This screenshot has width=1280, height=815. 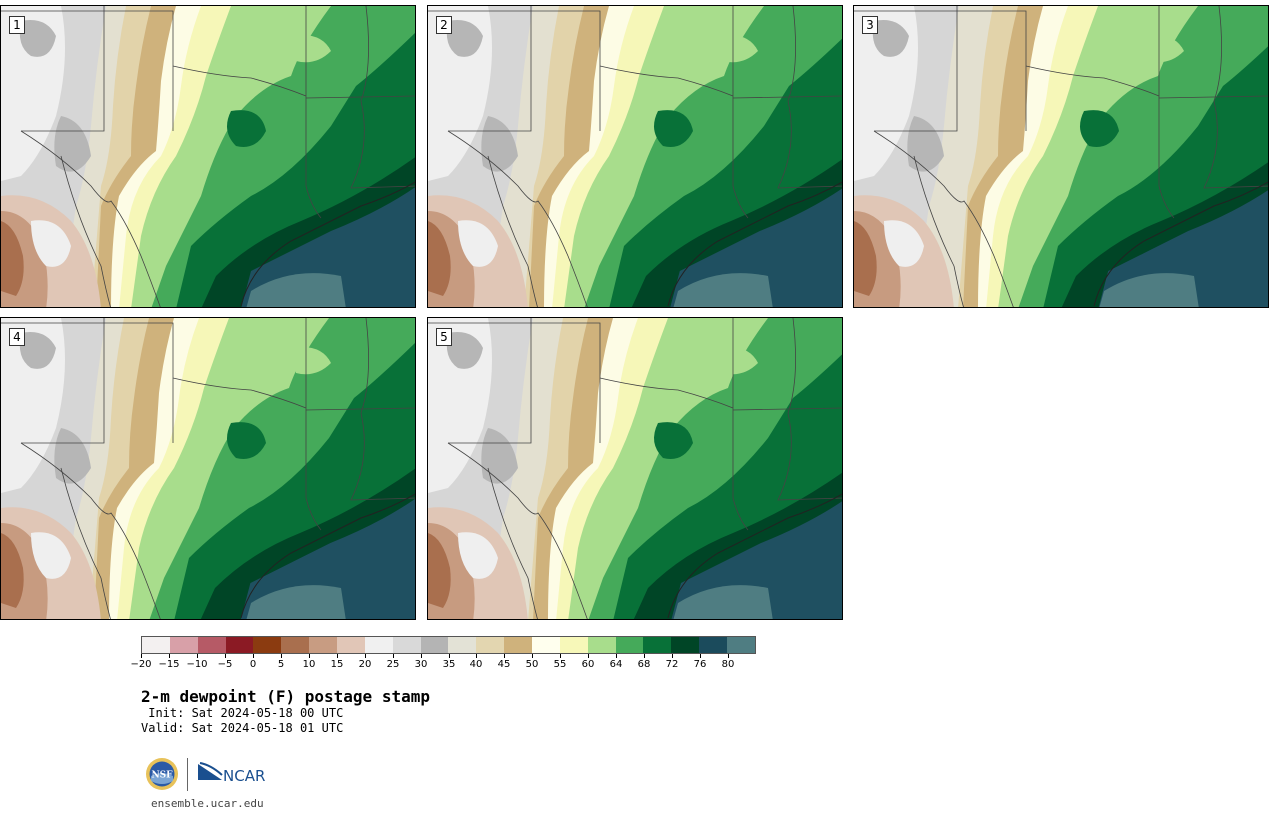 I want to click on ncar-logo: NCAR, so click(x=231, y=773).